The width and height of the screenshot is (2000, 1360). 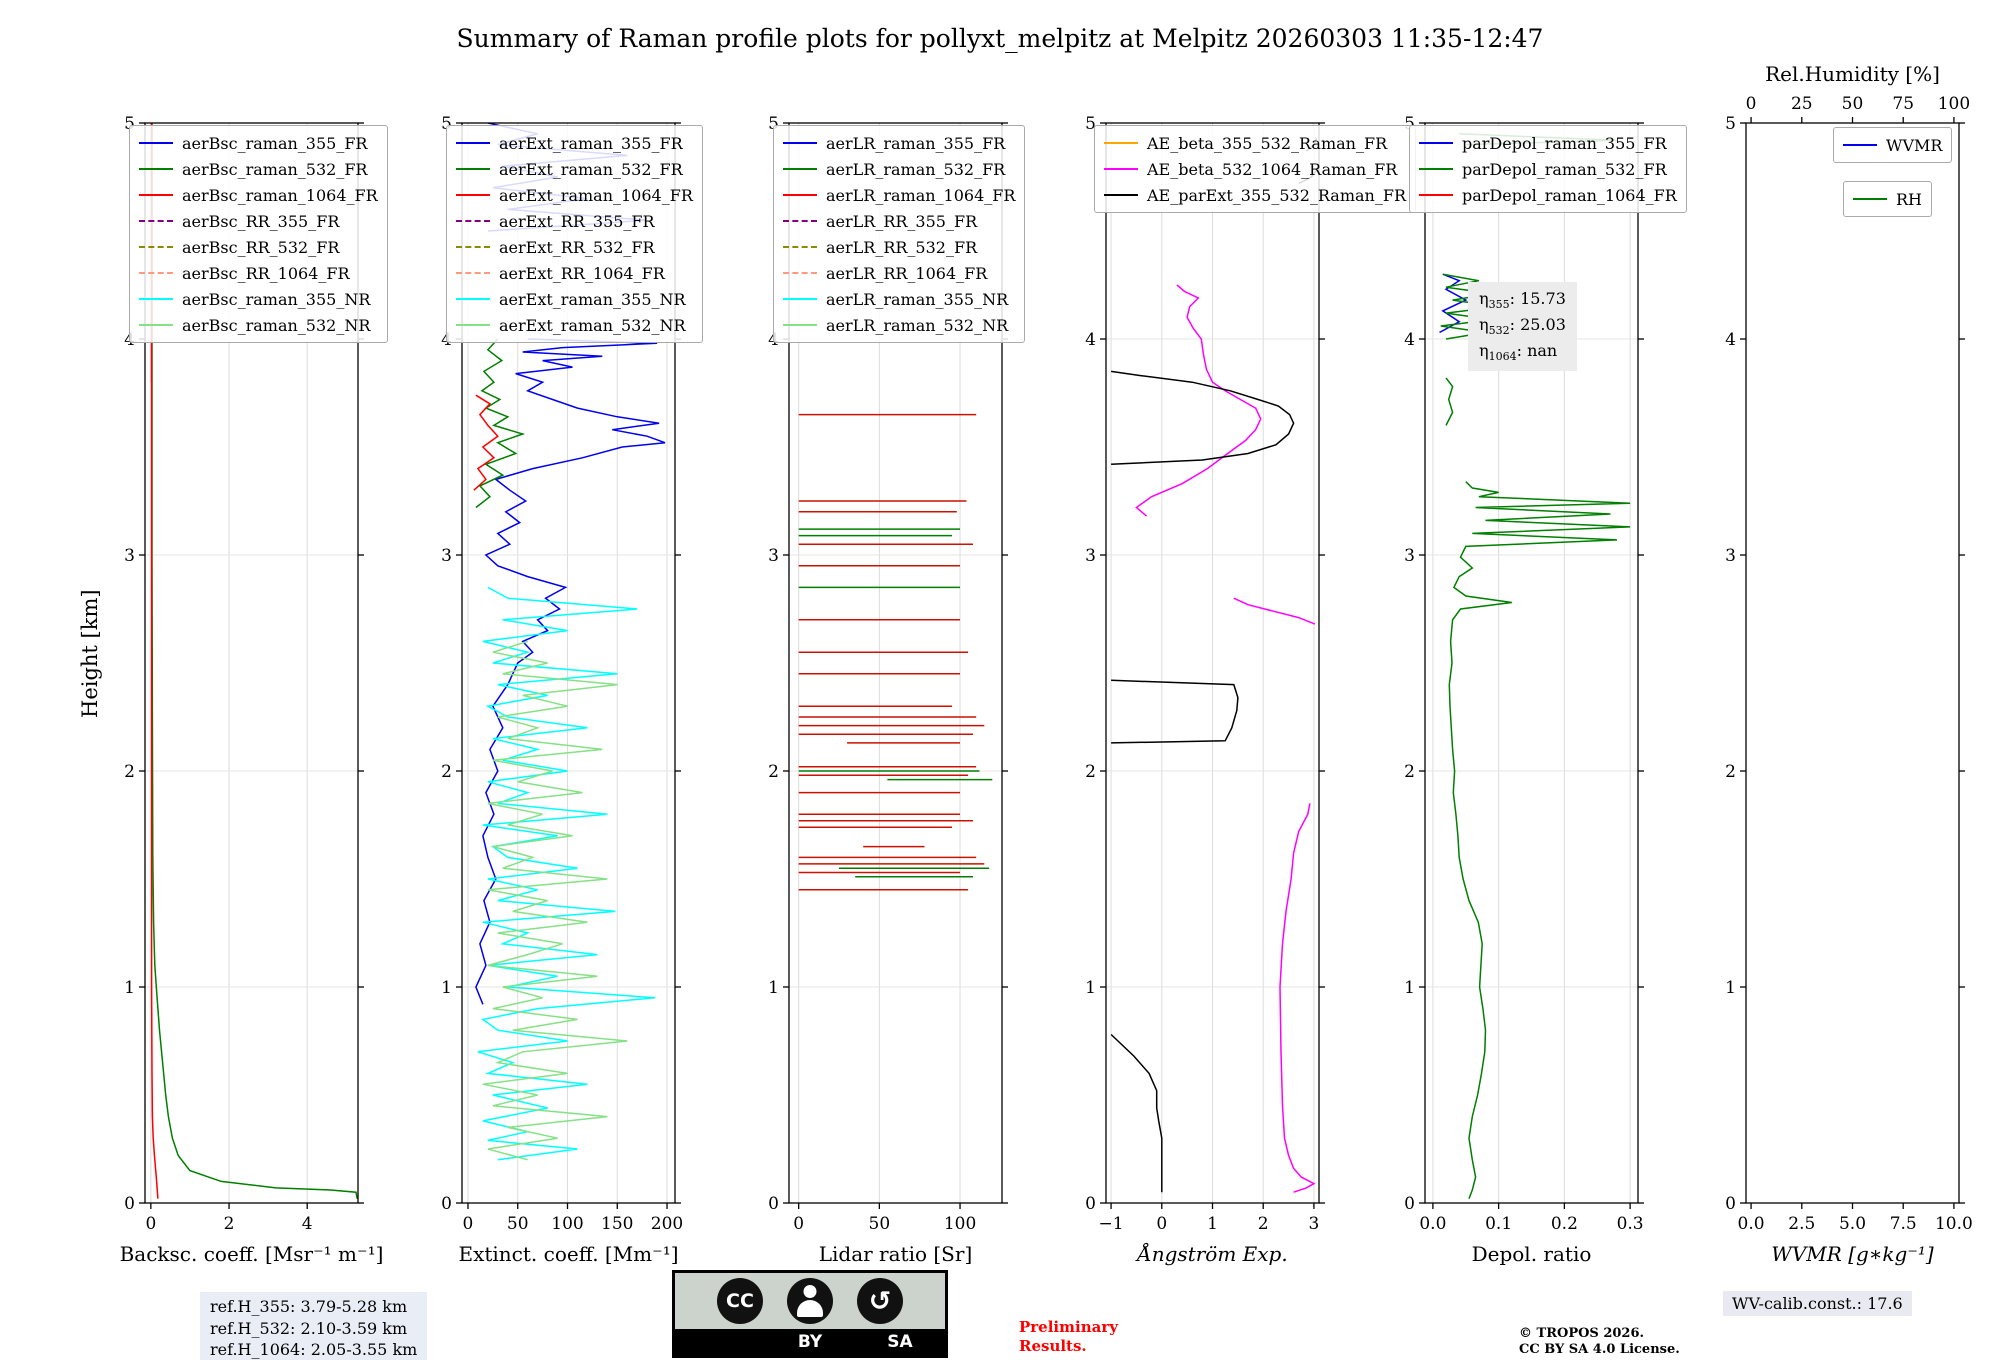 I want to click on ref-height-355: ref.H_355: 3.79-5.28 km, so click(x=309, y=1306).